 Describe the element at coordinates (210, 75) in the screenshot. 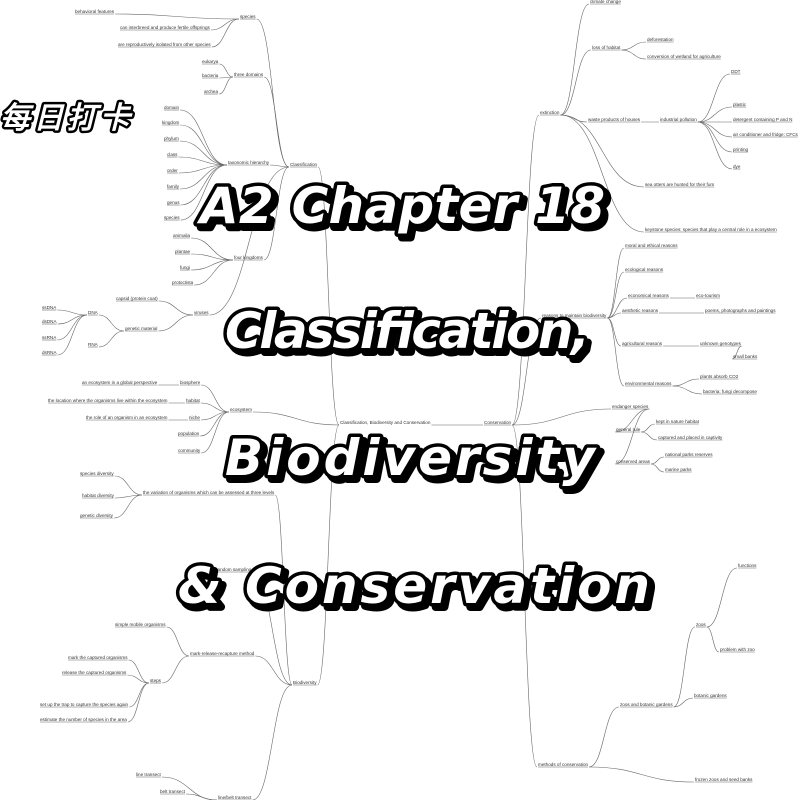

I see `mind-map-node: bacteria` at that location.